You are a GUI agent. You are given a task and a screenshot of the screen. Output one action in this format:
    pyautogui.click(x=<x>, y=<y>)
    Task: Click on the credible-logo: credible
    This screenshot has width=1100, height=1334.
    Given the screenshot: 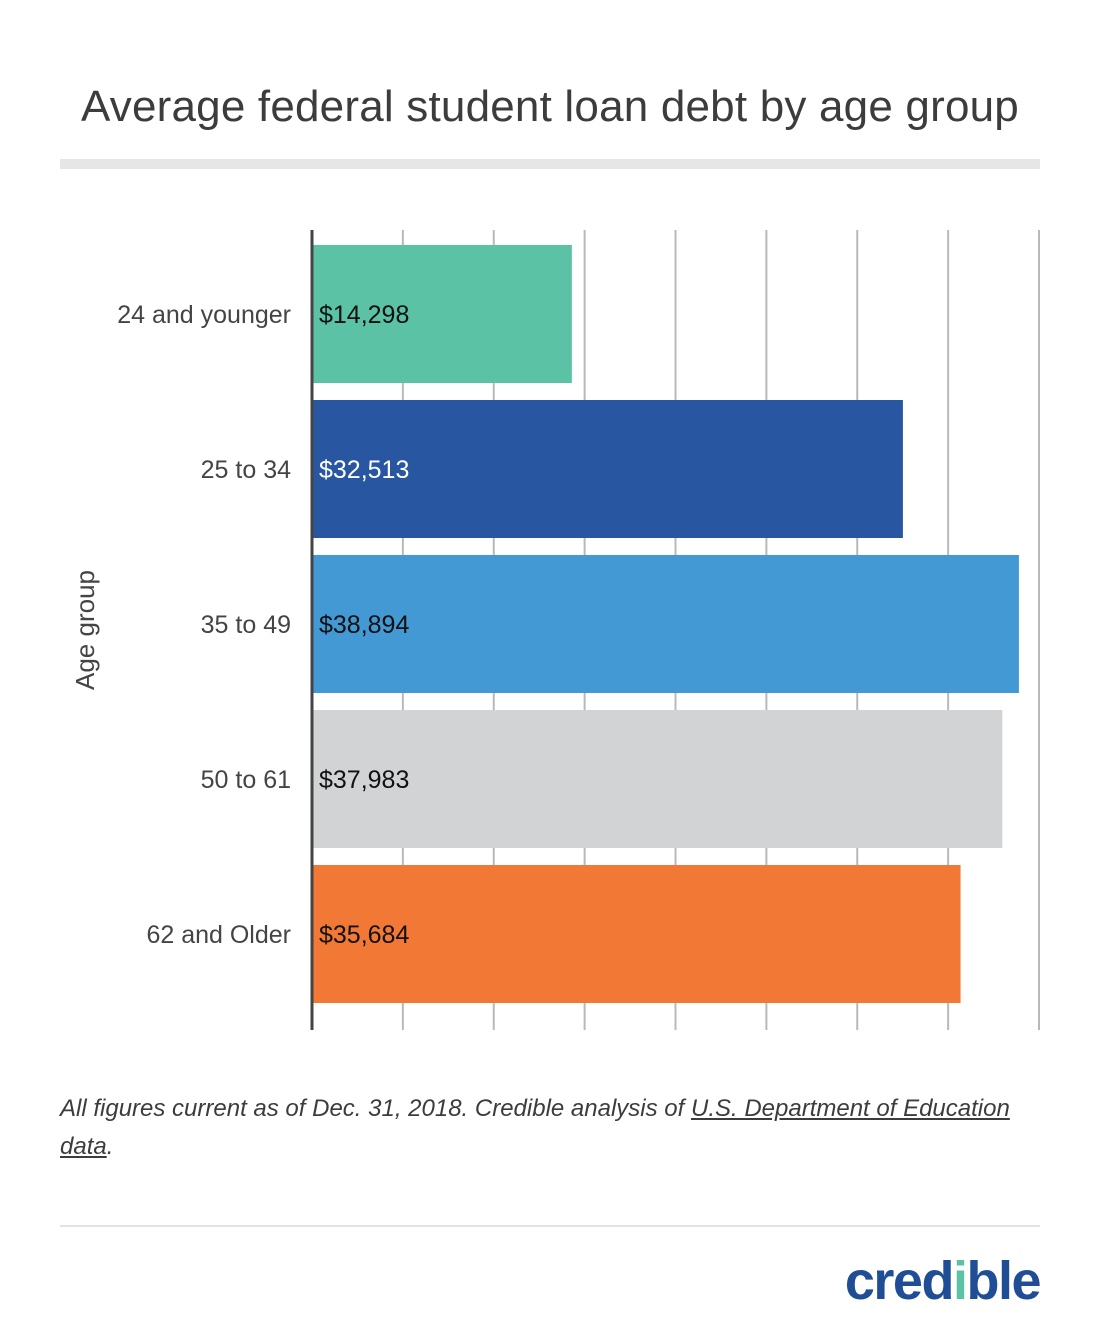 What is the action you would take?
    pyautogui.click(x=943, y=1281)
    